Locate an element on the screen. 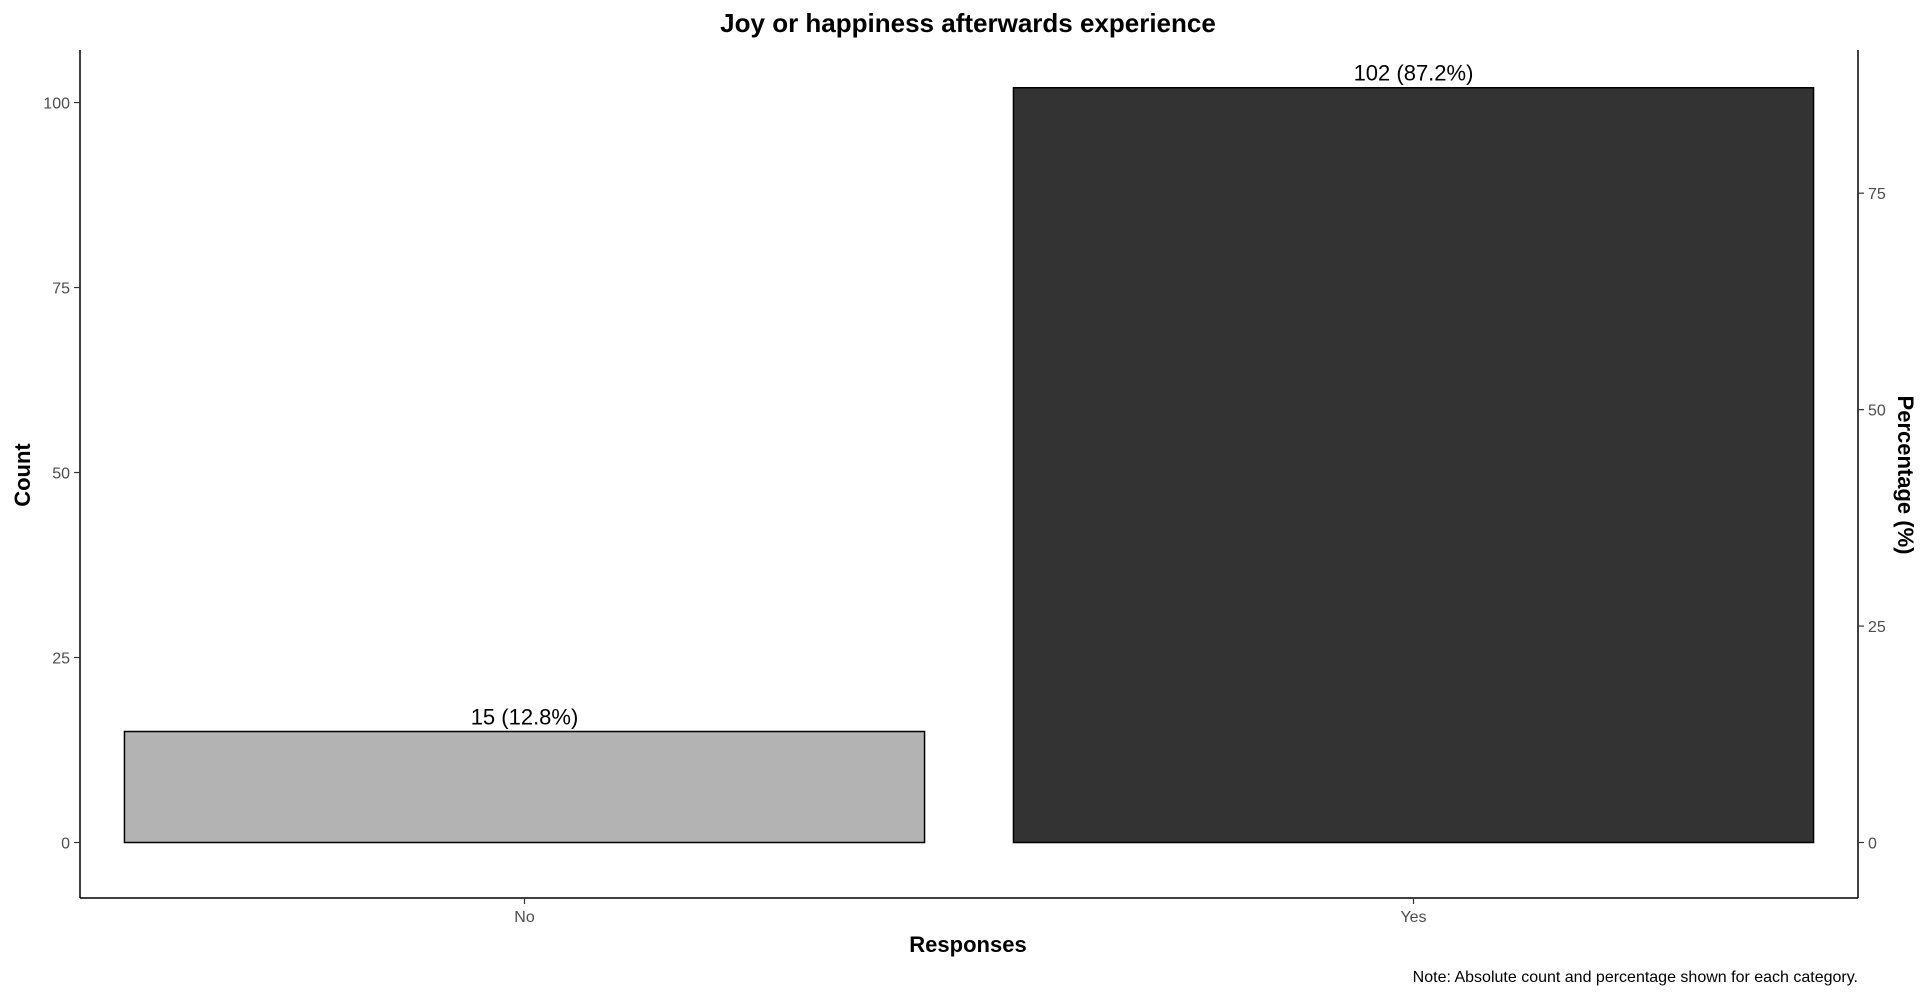 The image size is (1920, 992). y-axis-title: Count is located at coordinates (22, 475).